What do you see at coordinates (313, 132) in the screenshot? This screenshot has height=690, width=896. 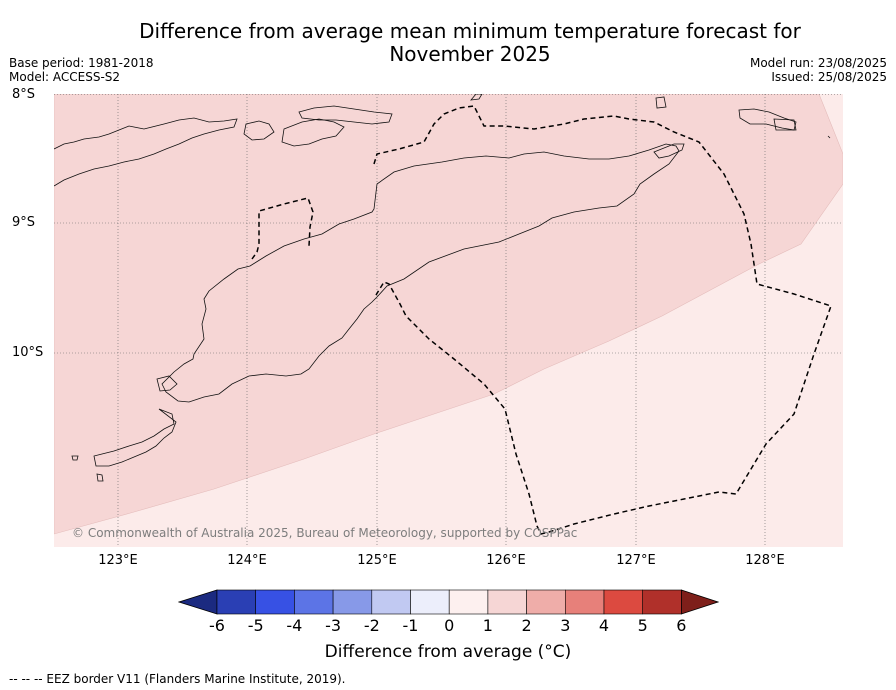 I see `lembata-island` at bounding box center [313, 132].